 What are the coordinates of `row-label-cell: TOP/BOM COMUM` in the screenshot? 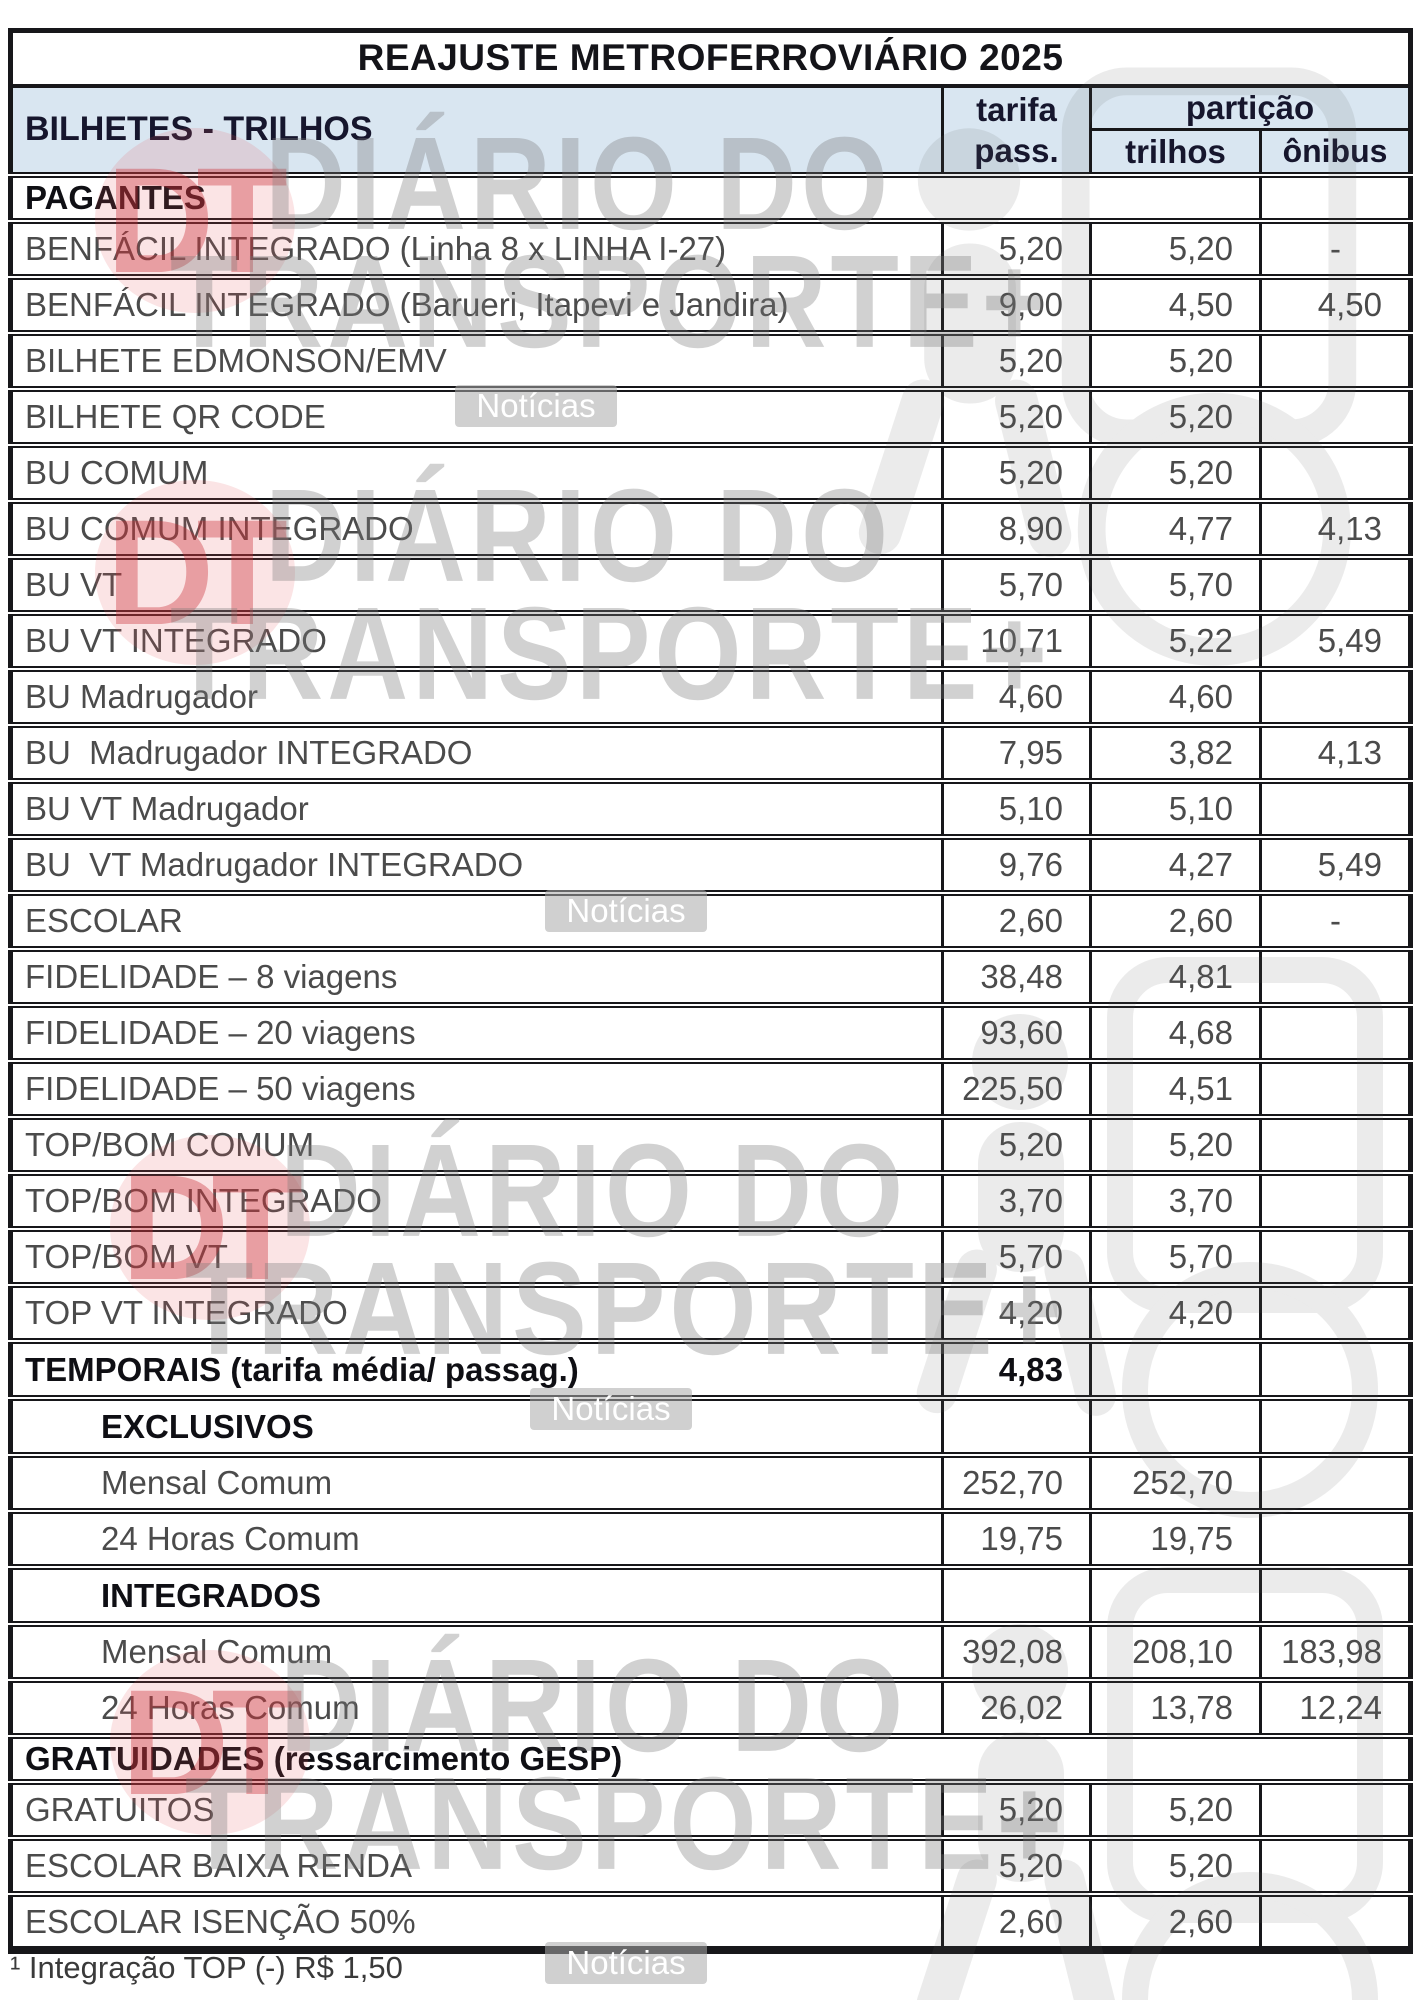 It's located at (476, 1145).